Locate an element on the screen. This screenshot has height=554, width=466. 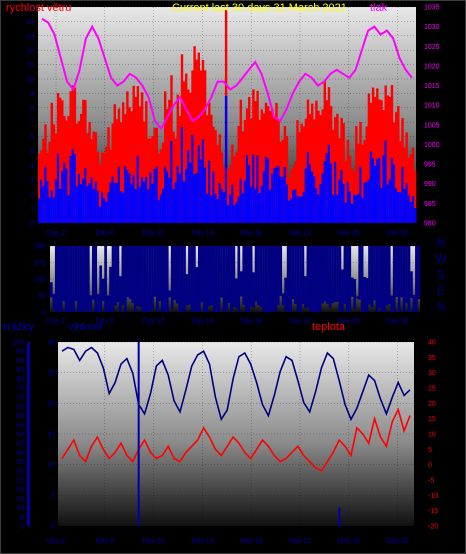
pressure-tick-label: 1005 is located at coordinates (432, 125).